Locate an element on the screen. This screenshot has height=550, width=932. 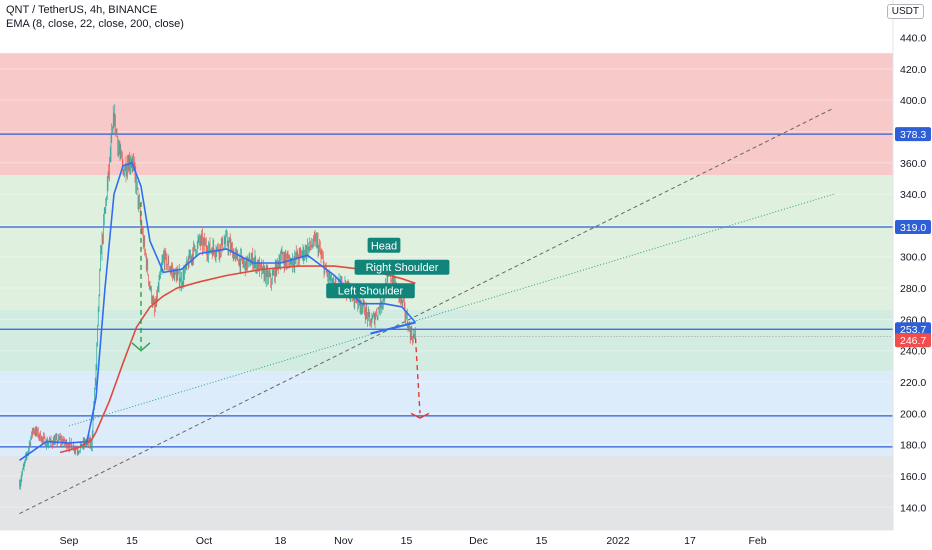
time-tick-label: Dec is located at coordinates (478, 541).